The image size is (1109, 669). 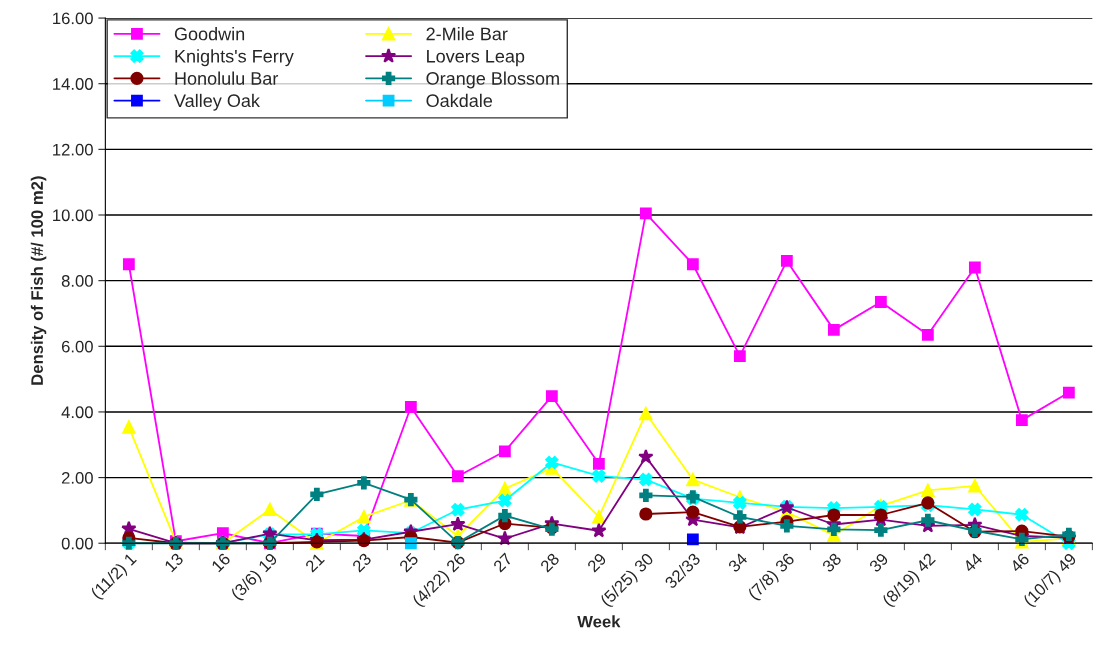 What do you see at coordinates (549, 562) in the screenshot?
I see `x-tick-label: 28` at bounding box center [549, 562].